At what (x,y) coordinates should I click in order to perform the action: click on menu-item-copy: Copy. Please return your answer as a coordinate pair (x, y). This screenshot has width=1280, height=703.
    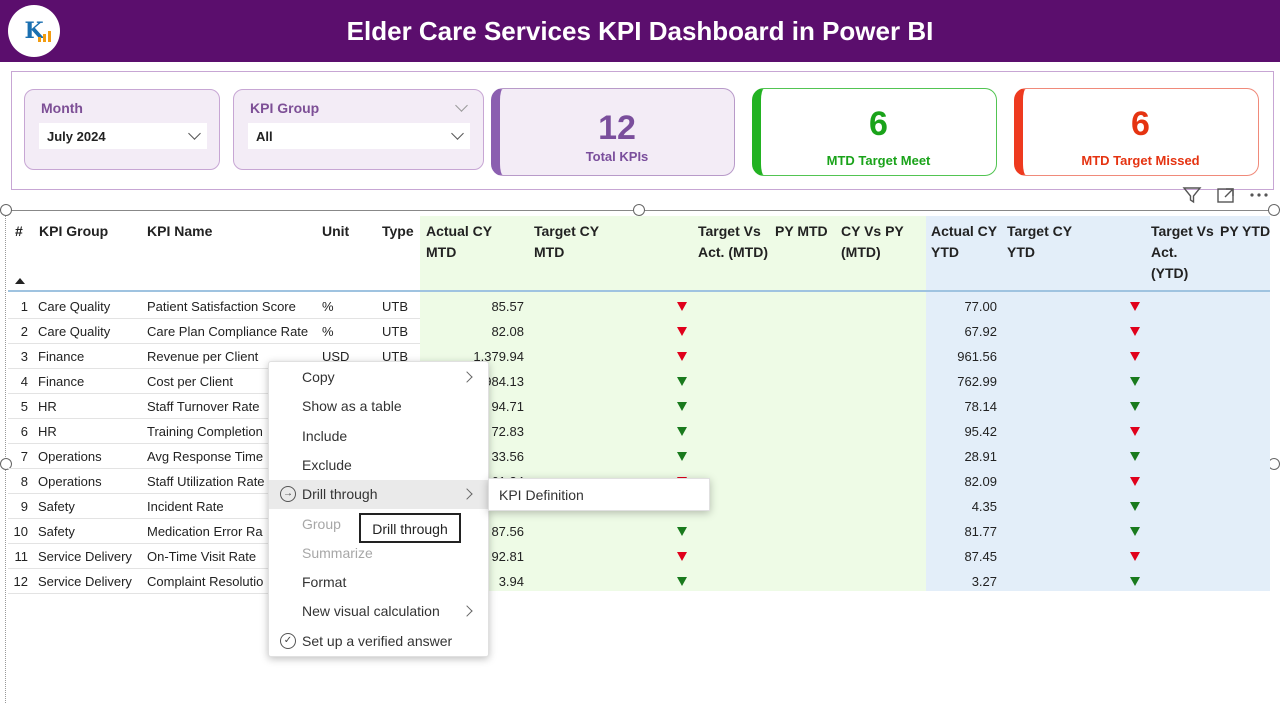
    Looking at the image, I should click on (378, 377).